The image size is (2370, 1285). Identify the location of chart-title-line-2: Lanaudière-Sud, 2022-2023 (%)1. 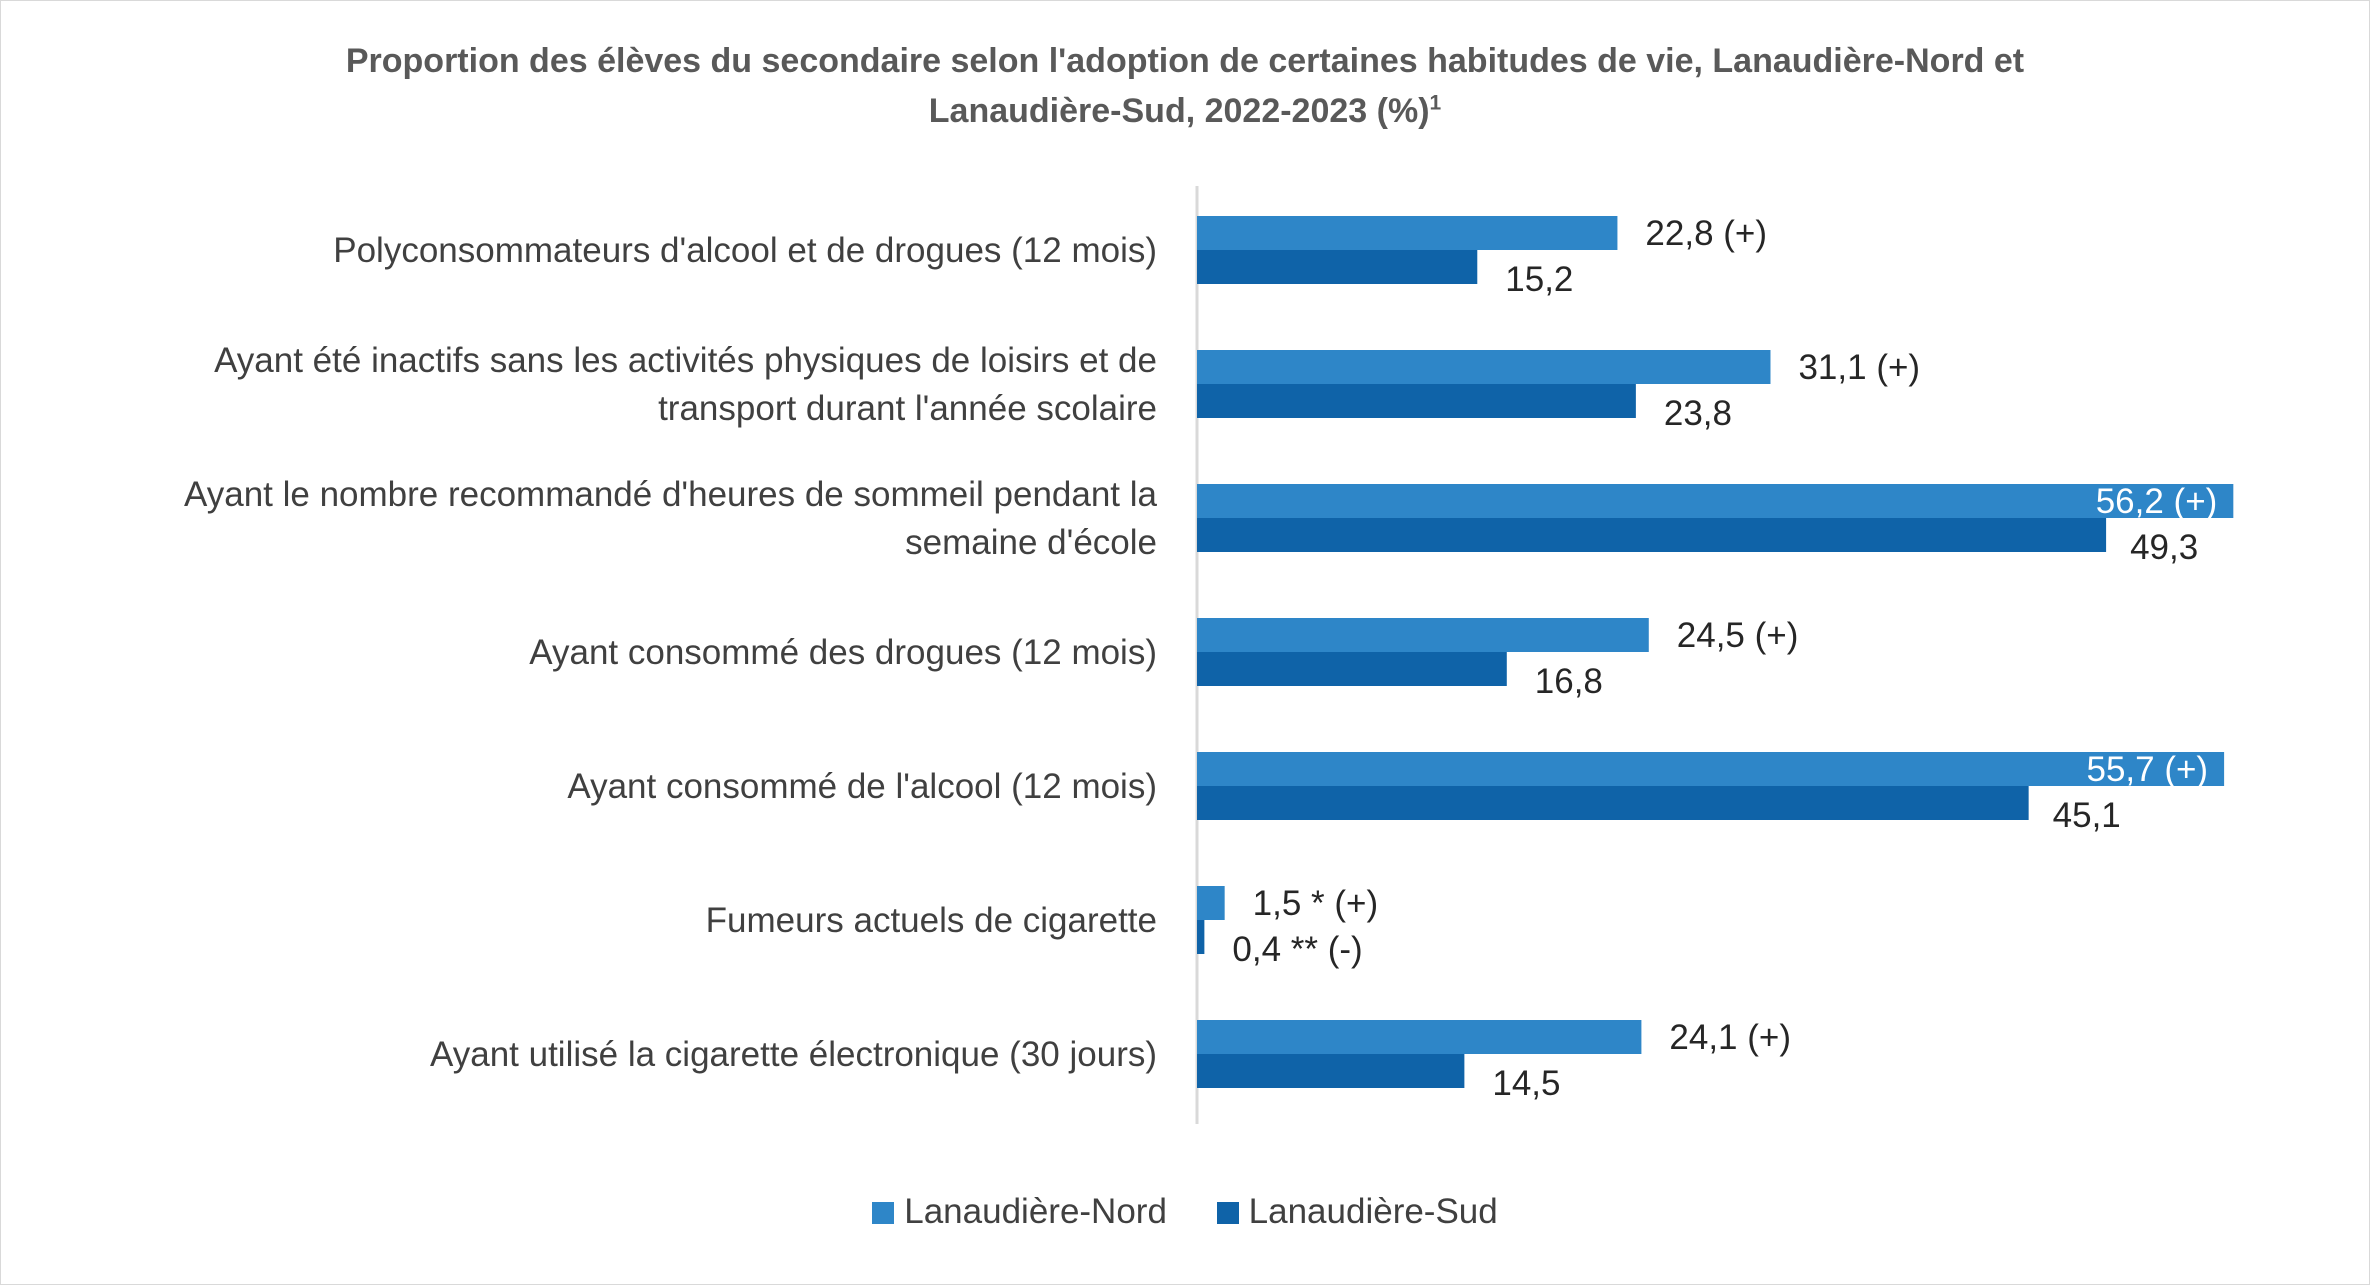
(1185, 111).